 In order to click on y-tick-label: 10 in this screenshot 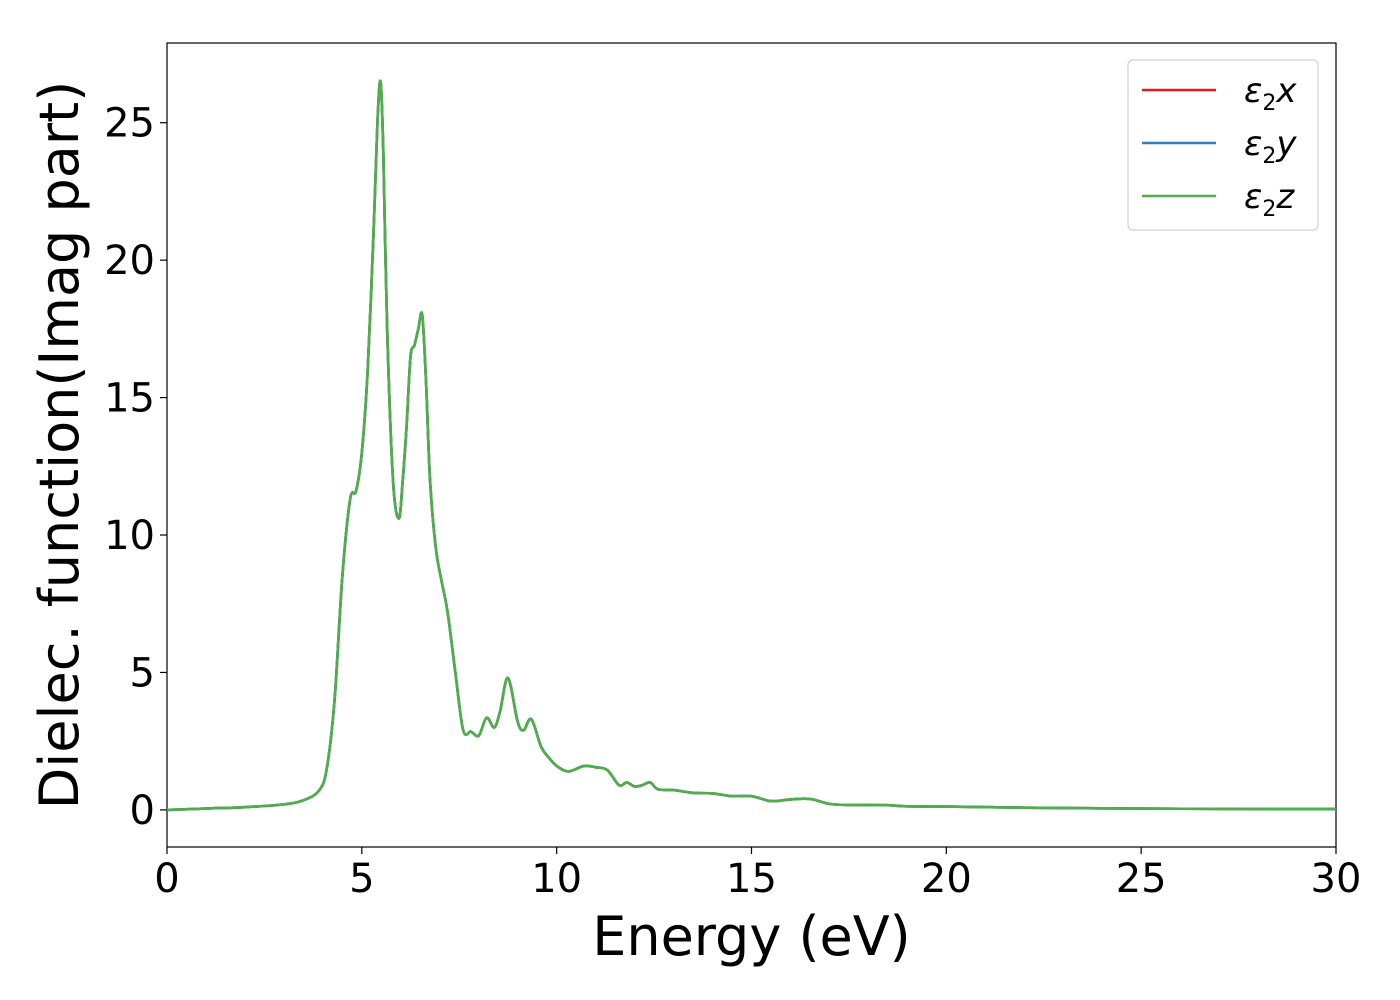, I will do `click(129, 536)`.